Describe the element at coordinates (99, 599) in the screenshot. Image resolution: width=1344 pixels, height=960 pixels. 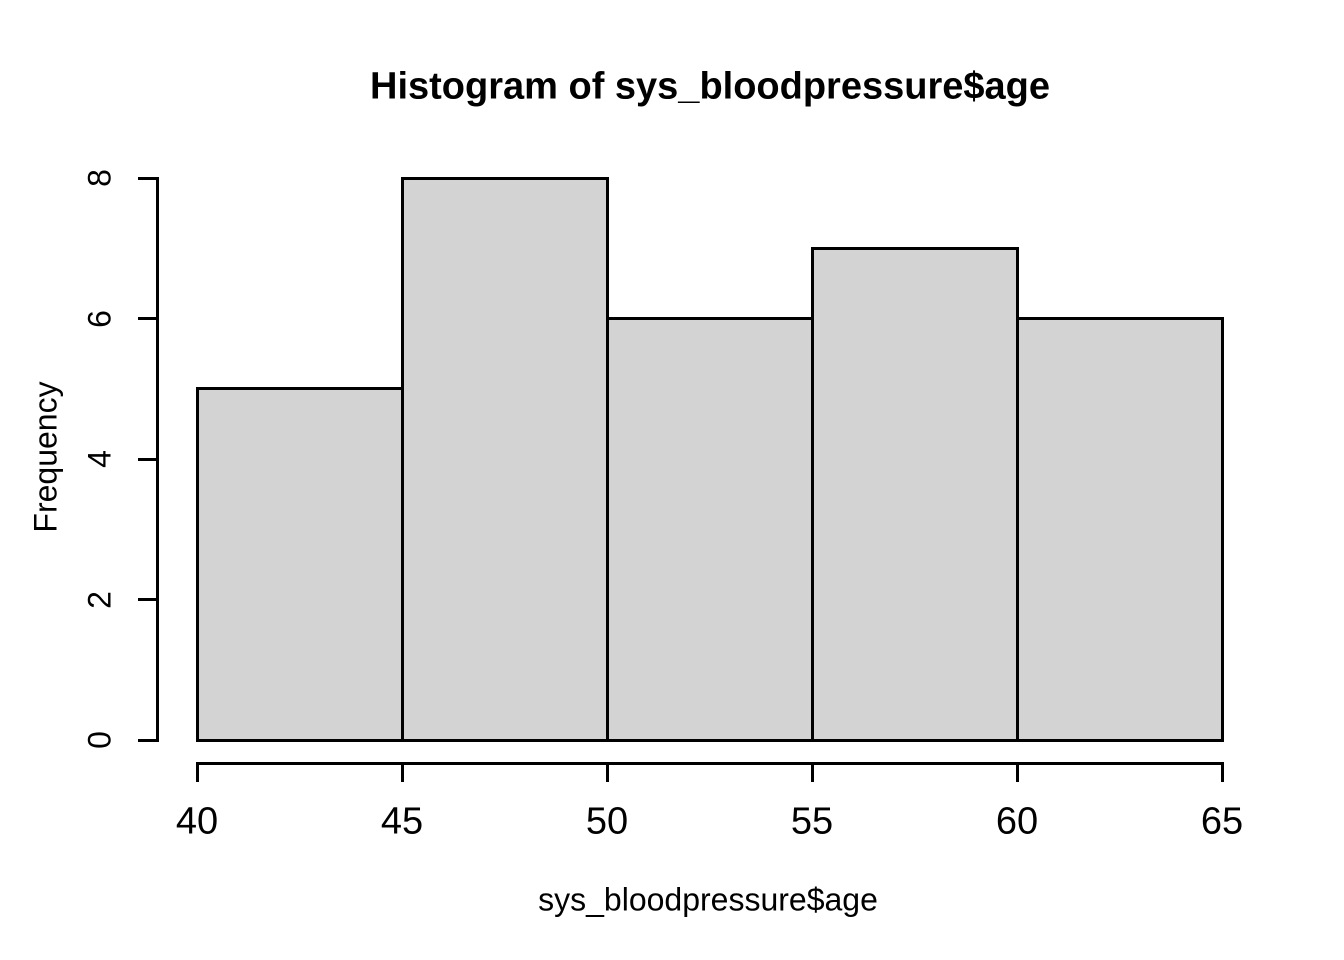
I see `y-tick-label: 2` at that location.